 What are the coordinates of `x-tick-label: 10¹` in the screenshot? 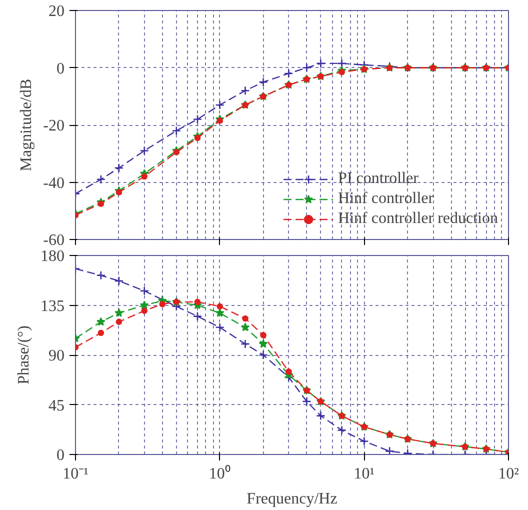 It's located at (364, 474).